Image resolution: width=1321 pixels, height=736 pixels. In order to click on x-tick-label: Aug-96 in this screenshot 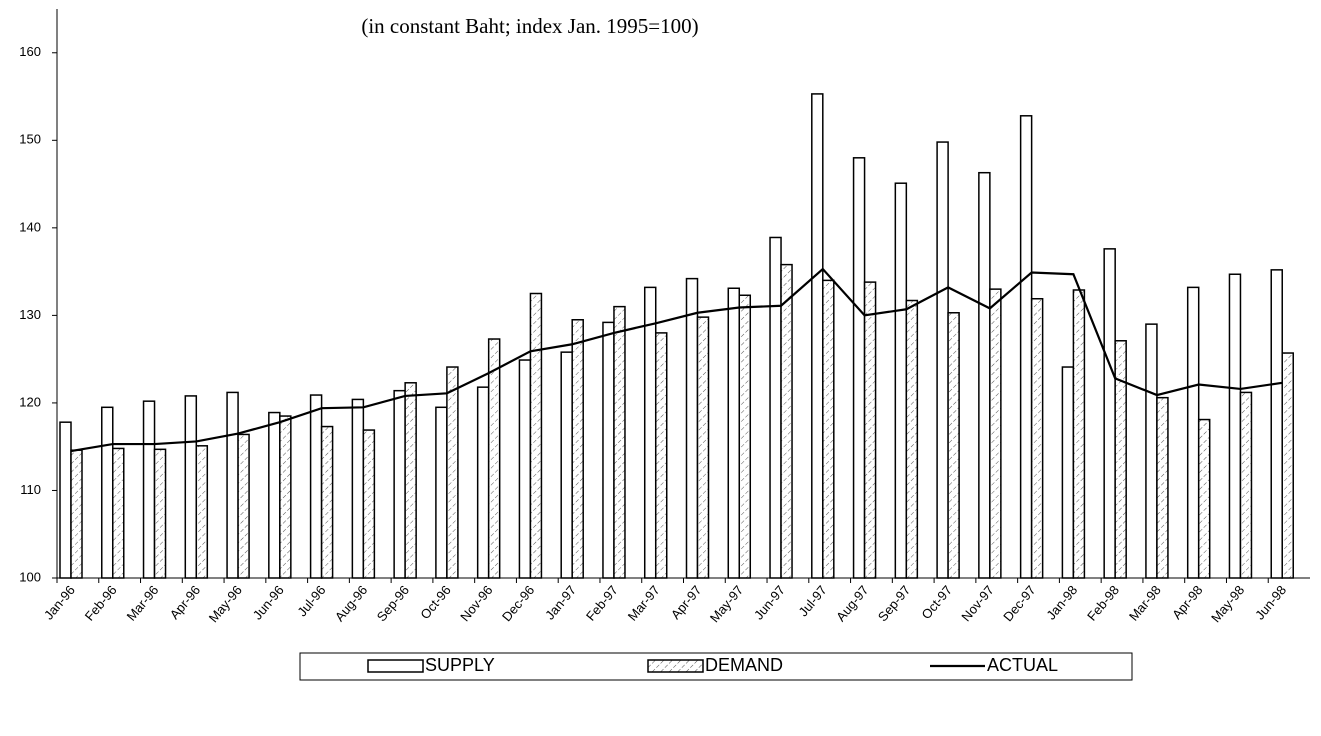, I will do `click(351, 603)`.